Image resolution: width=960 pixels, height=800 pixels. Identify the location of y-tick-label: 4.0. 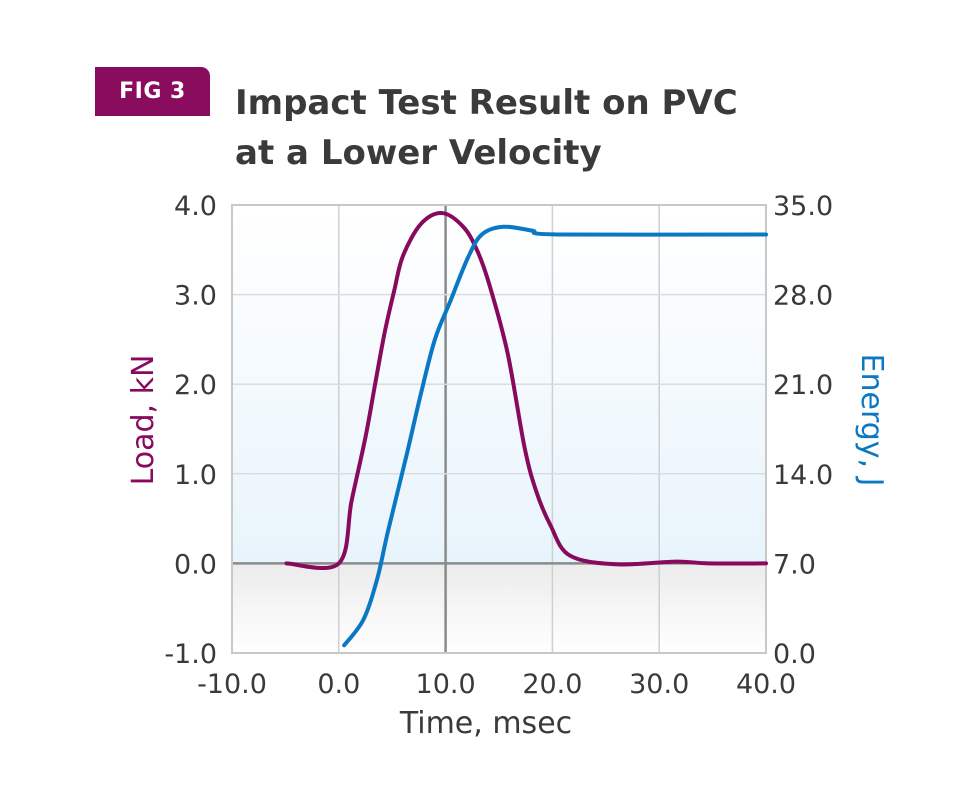
(195, 206).